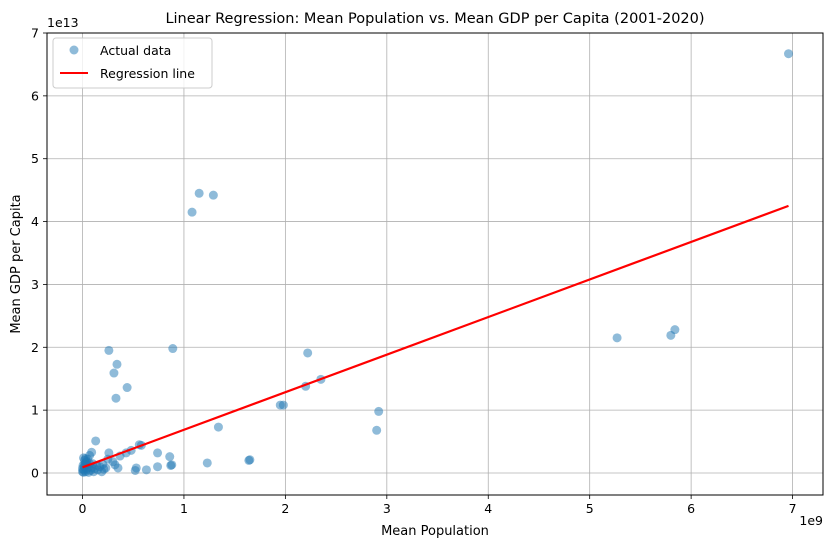 This screenshot has height=547, width=833. What do you see at coordinates (793, 508) in the screenshot?
I see `x-tick-label: 7` at bounding box center [793, 508].